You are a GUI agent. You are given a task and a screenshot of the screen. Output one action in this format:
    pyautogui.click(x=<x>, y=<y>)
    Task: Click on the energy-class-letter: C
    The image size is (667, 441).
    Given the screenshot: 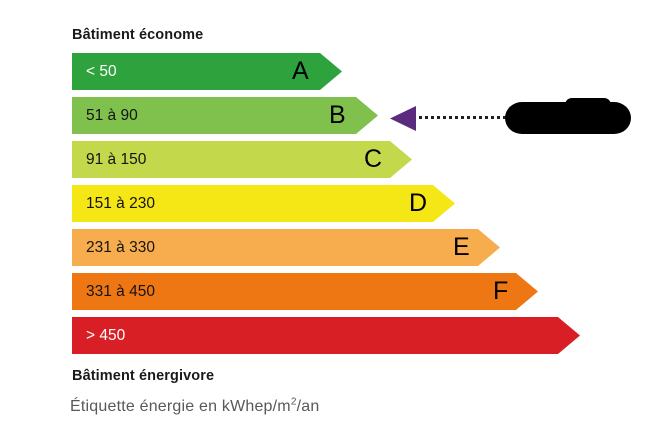 What is the action you would take?
    pyautogui.click(x=373, y=159)
    